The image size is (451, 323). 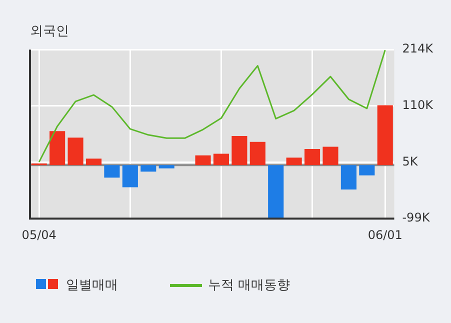 What do you see at coordinates (385, 235) in the screenshot?
I see `x-tick-label: 06/01` at bounding box center [385, 235].